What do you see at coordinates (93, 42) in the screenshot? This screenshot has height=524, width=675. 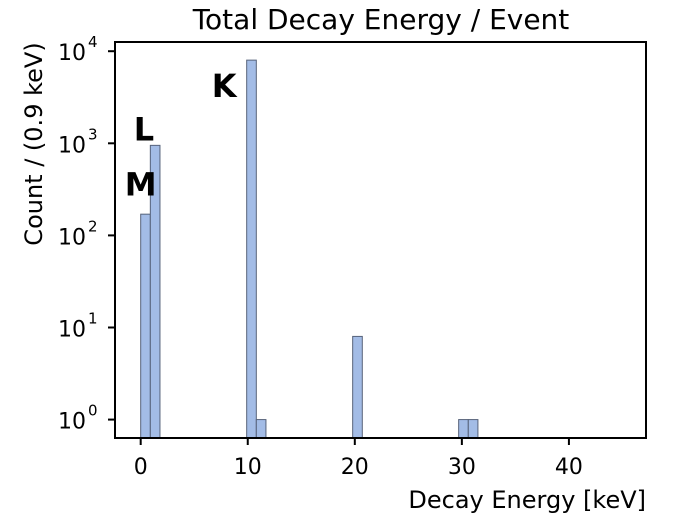 I see `y-tick-exponent: 4` at bounding box center [93, 42].